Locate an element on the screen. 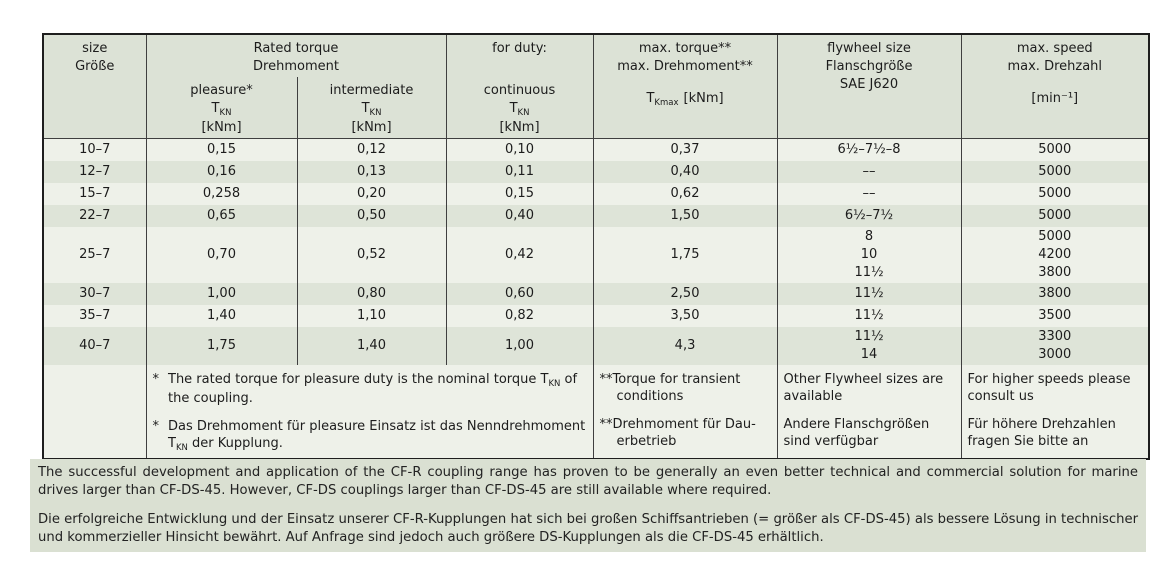  footnote-transient-en: **Torque for transient conditions is located at coordinates (670, 387).